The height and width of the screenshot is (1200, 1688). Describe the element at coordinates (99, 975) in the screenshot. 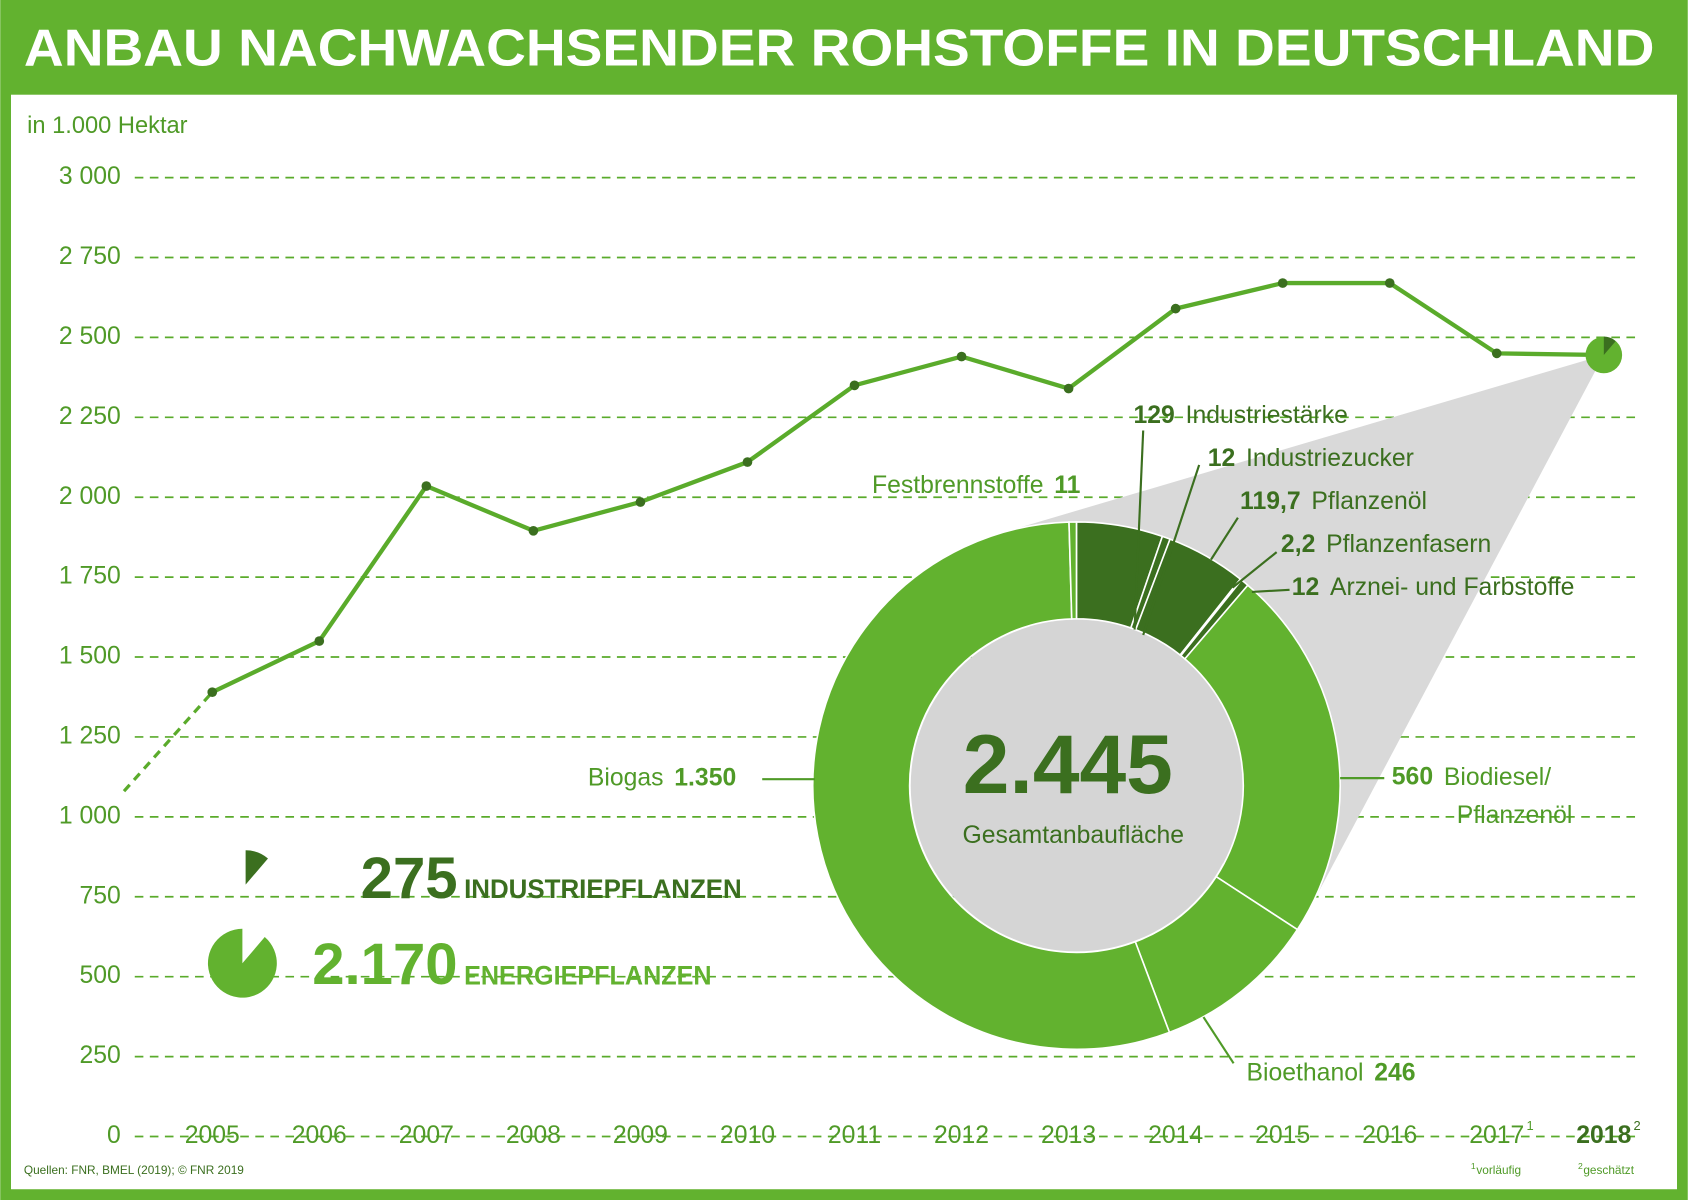

I see `y-tick-label: 500` at that location.